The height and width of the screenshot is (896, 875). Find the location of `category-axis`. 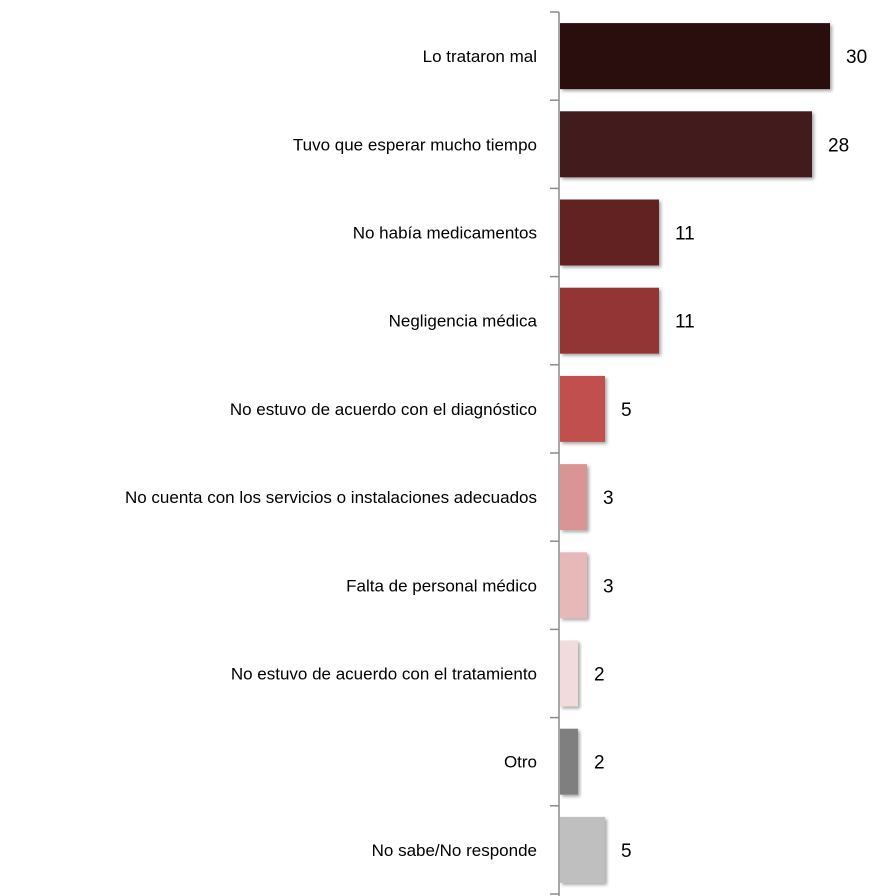

category-axis is located at coordinates (555, 453).